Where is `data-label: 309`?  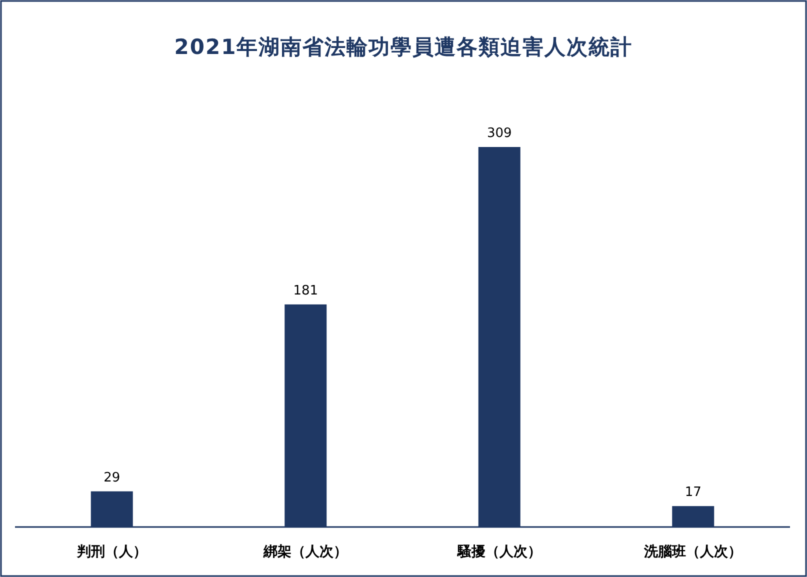 data-label: 309 is located at coordinates (499, 133).